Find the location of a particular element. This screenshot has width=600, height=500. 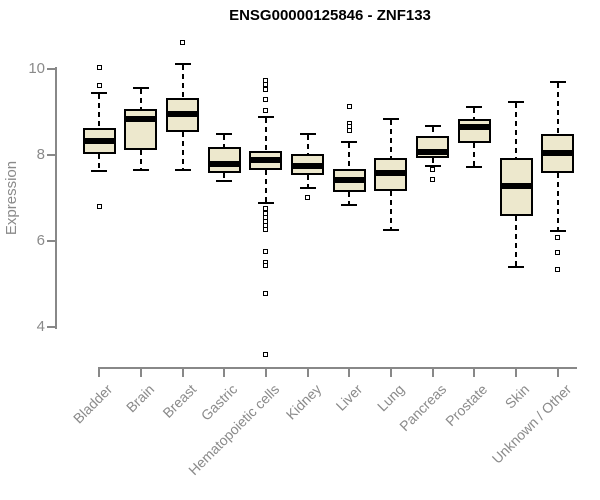

whisker-lower-lung is located at coordinates (390, 209).